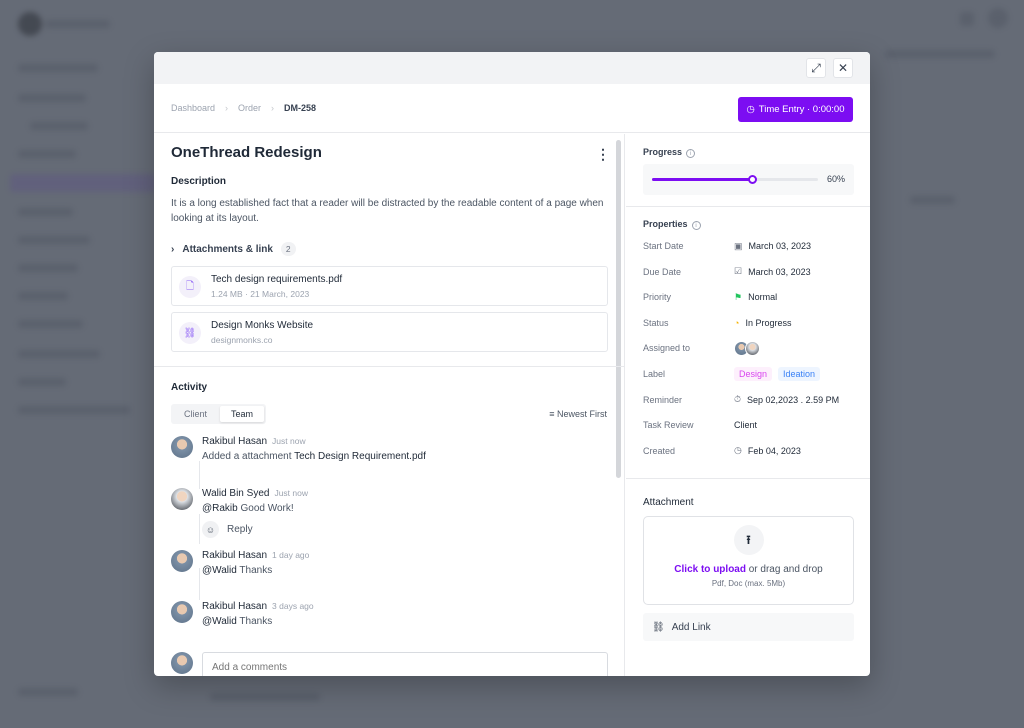 The width and height of the screenshot is (1024, 728). I want to click on sort-button: ≡ Newest First, so click(578, 414).